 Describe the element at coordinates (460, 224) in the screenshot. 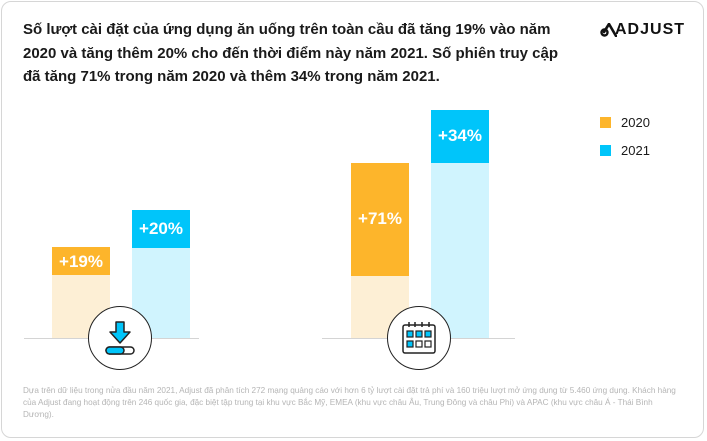

I see `bar-sessions-2021: +34%` at that location.